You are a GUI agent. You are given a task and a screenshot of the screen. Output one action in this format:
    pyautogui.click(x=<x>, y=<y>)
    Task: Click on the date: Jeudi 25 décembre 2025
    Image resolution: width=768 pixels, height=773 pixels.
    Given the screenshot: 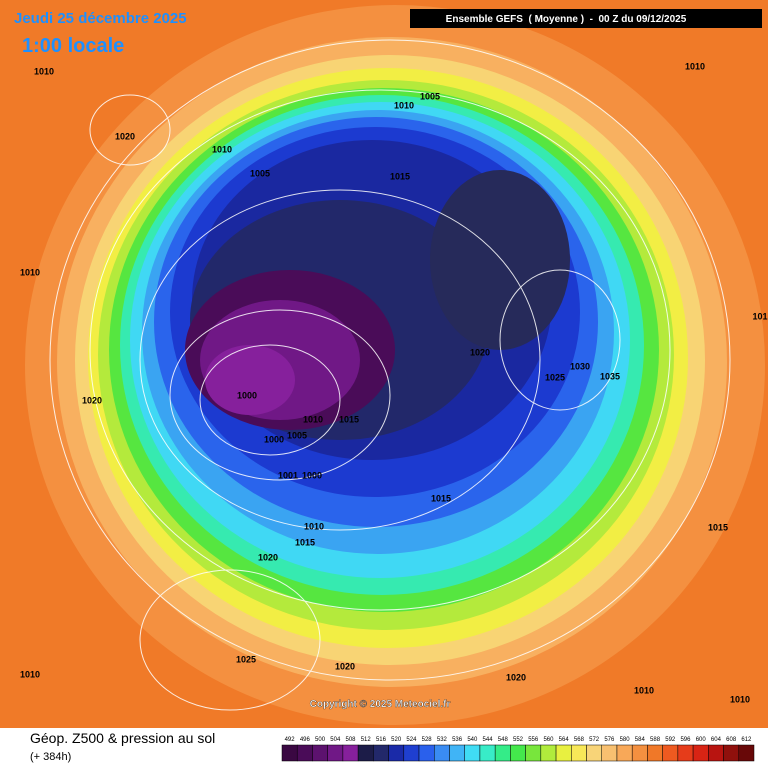 What is the action you would take?
    pyautogui.click(x=100, y=18)
    